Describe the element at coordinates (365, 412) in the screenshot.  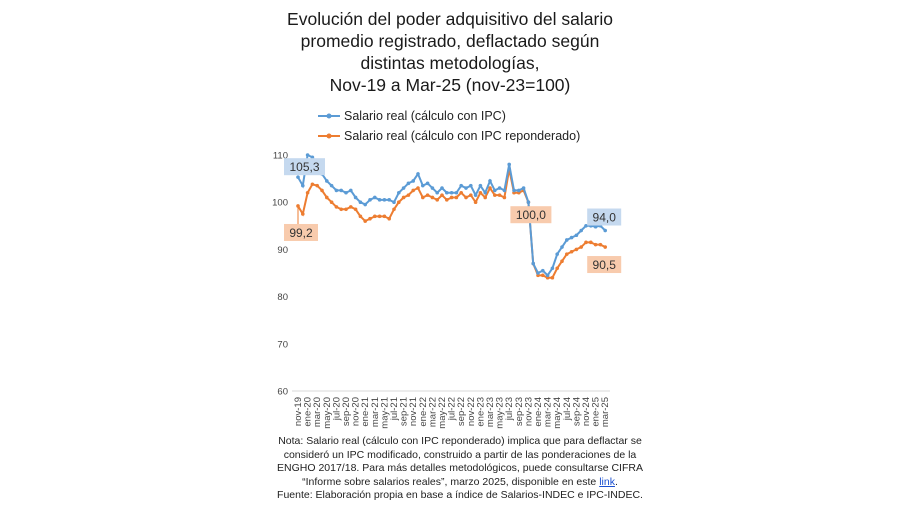
I see `x-tick-label: ene-21` at that location.